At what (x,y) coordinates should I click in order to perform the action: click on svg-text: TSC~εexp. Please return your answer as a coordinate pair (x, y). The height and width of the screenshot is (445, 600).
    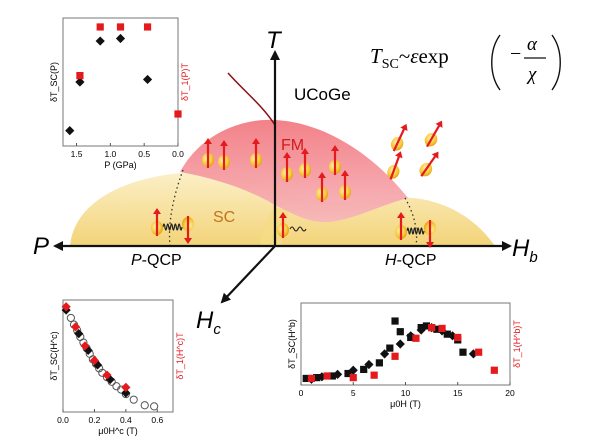
    Looking at the image, I should click on (409, 58).